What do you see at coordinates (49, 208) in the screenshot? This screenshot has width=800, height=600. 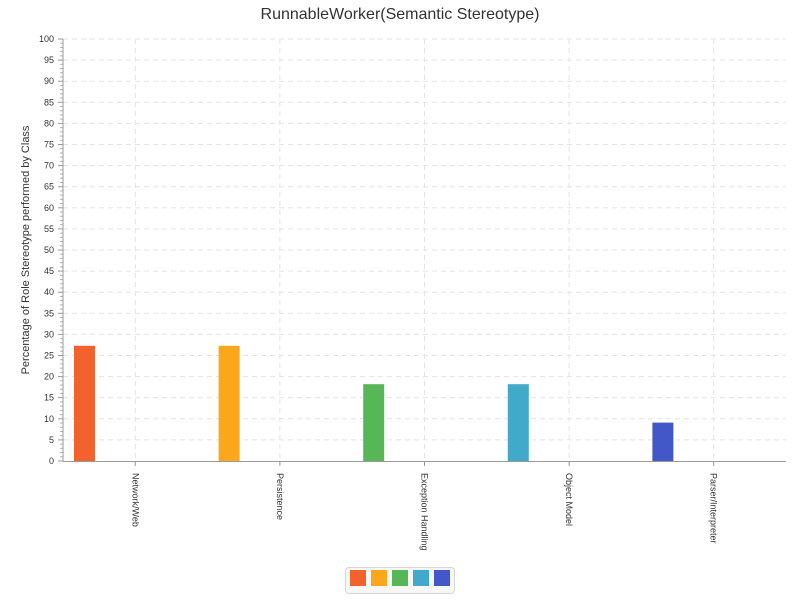 I see `y-tick-label: 60` at bounding box center [49, 208].